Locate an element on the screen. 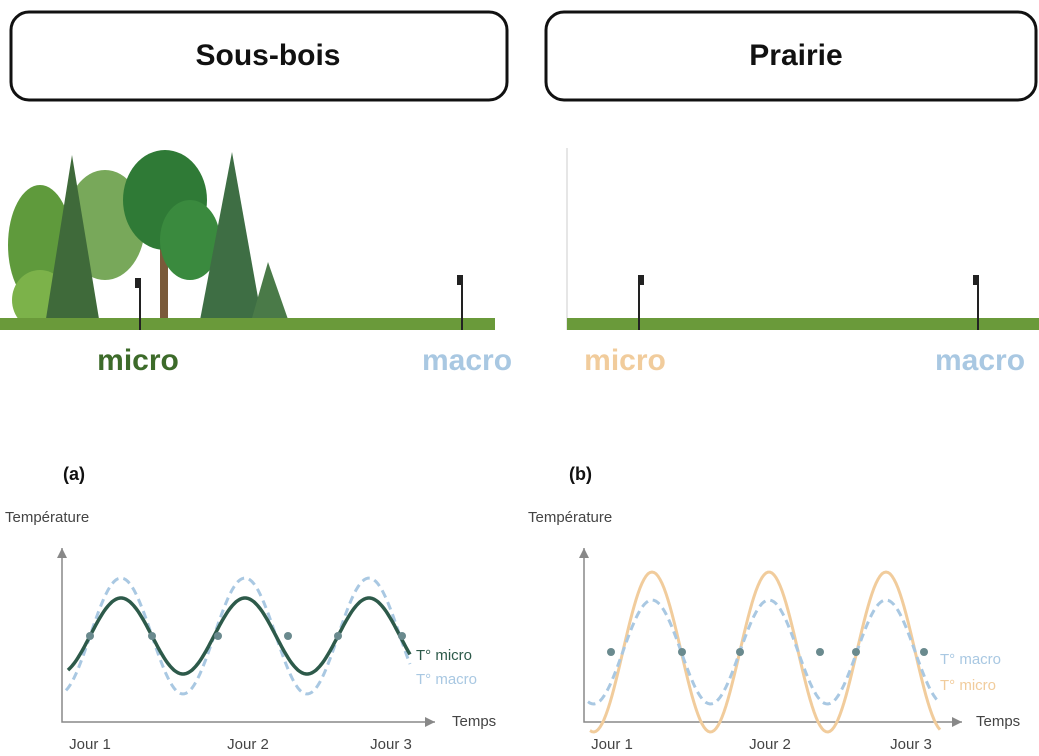 The height and width of the screenshot is (756, 1039). chart-label: (a) is located at coordinates (74, 474).